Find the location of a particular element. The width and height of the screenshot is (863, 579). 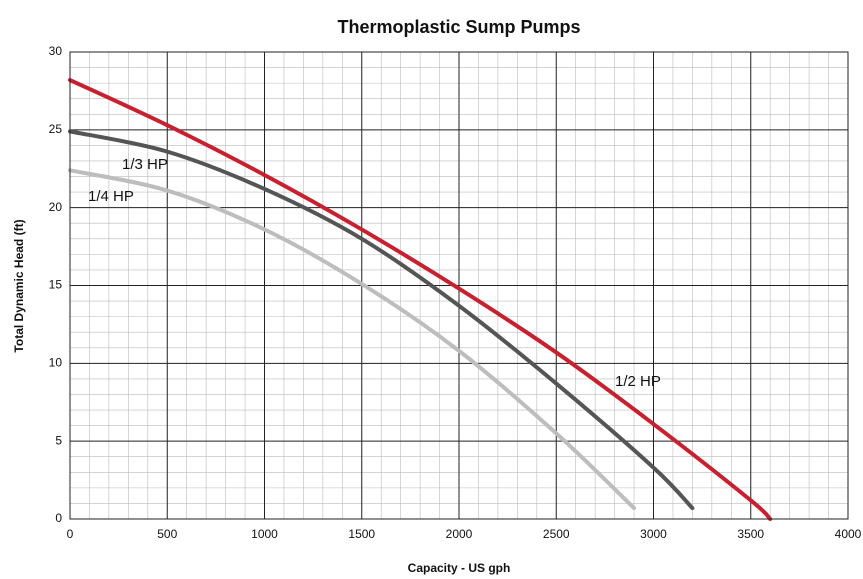

series-label: 1/4 HP is located at coordinates (111, 196).